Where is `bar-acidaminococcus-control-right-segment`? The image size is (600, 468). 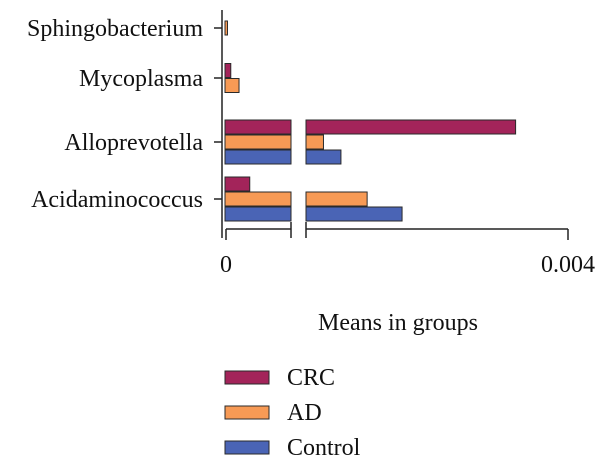
bar-acidaminococcus-control-right-segment is located at coordinates (354, 214).